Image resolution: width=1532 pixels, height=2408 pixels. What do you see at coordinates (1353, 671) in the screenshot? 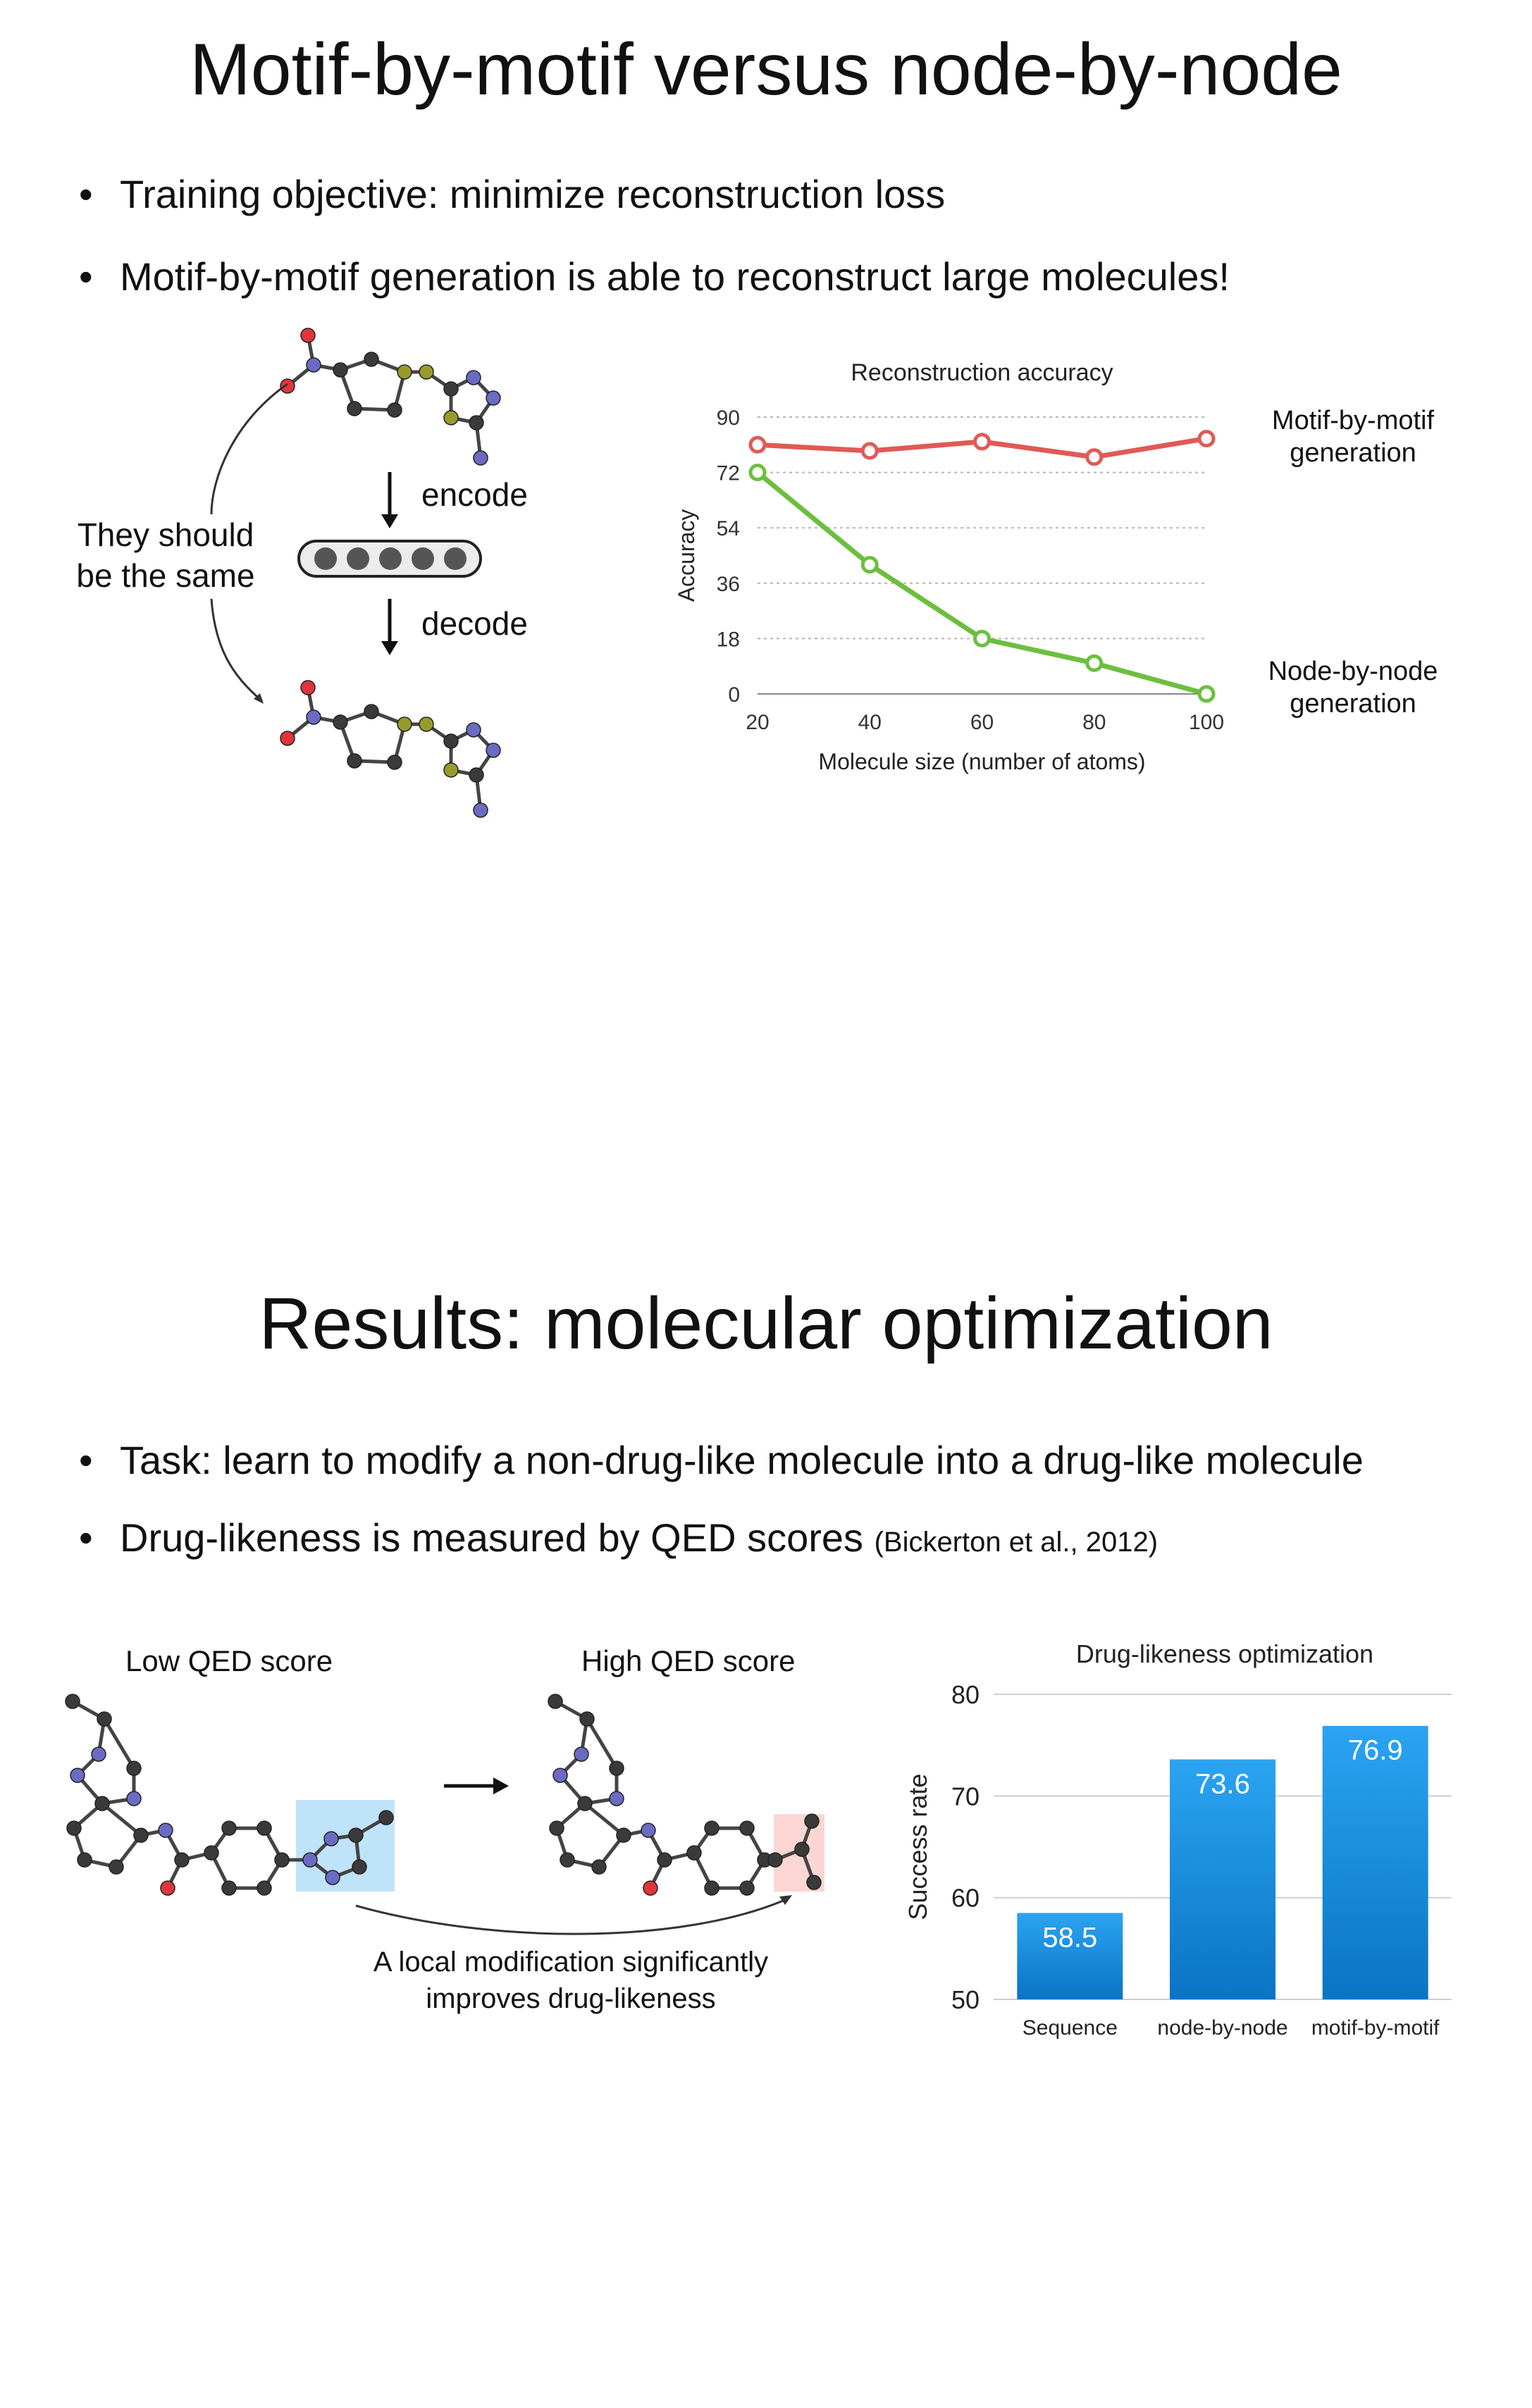
I see `node-series-label-line1: Node-by-node` at bounding box center [1353, 671].